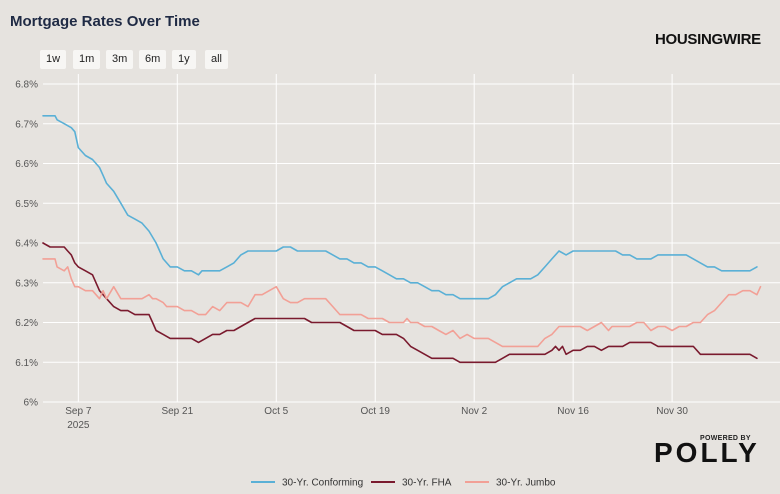 Image resolution: width=780 pixels, height=494 pixels. Describe the element at coordinates (53, 59) in the screenshot. I see `range-button-1w: 1w` at that location.